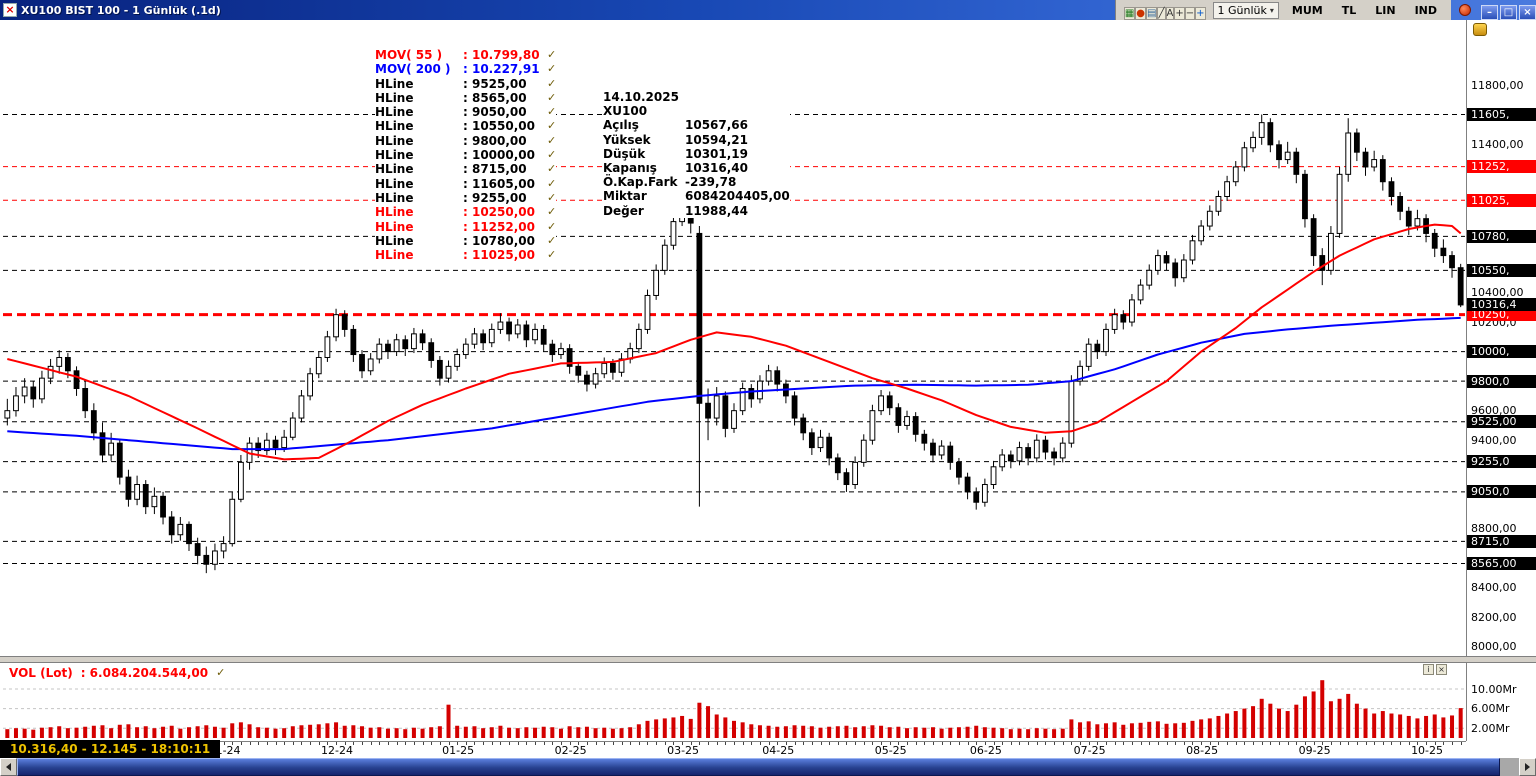 Image resolution: width=1536 pixels, height=776 pixels. What do you see at coordinates (1190, 13) in the screenshot?
I see `zoom-out-icon: −` at bounding box center [1190, 13].